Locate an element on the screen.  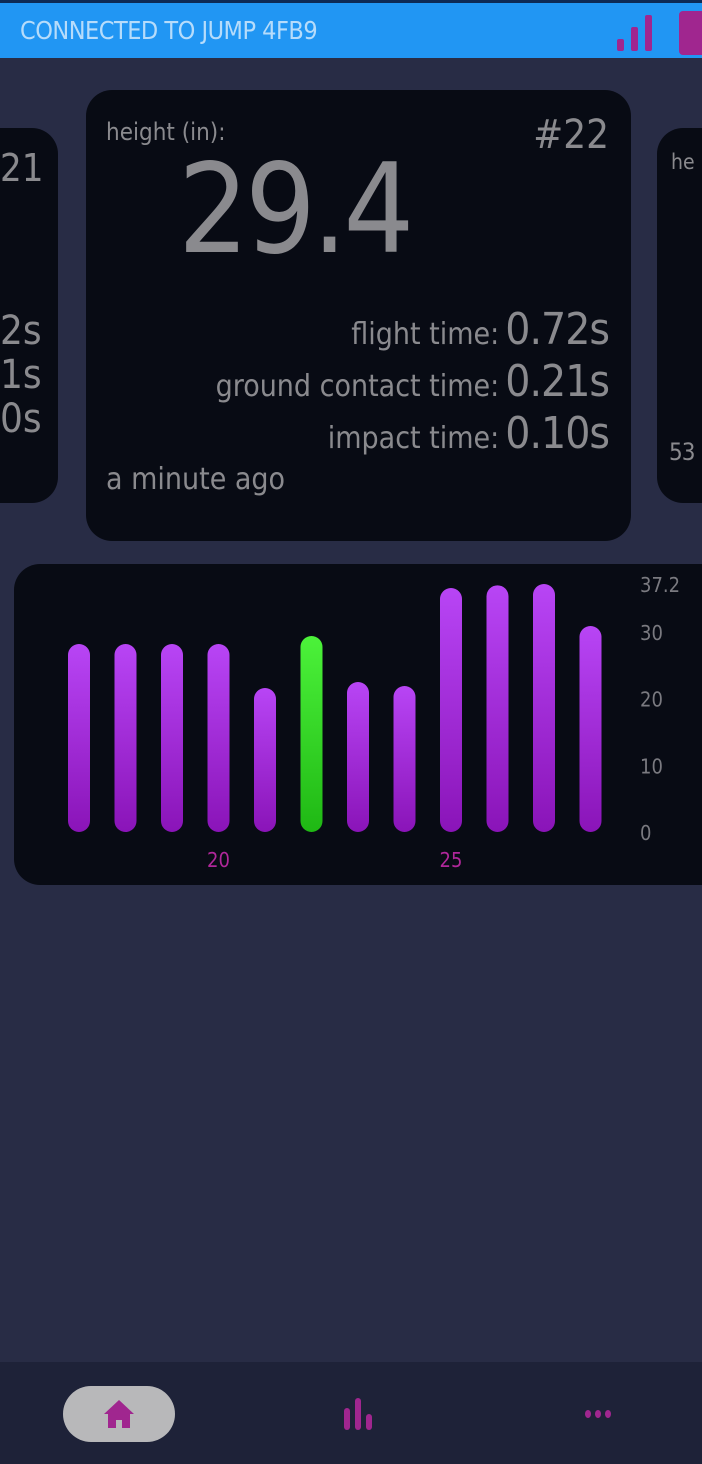
flight-time-label: flight time: is located at coordinates (425, 334).